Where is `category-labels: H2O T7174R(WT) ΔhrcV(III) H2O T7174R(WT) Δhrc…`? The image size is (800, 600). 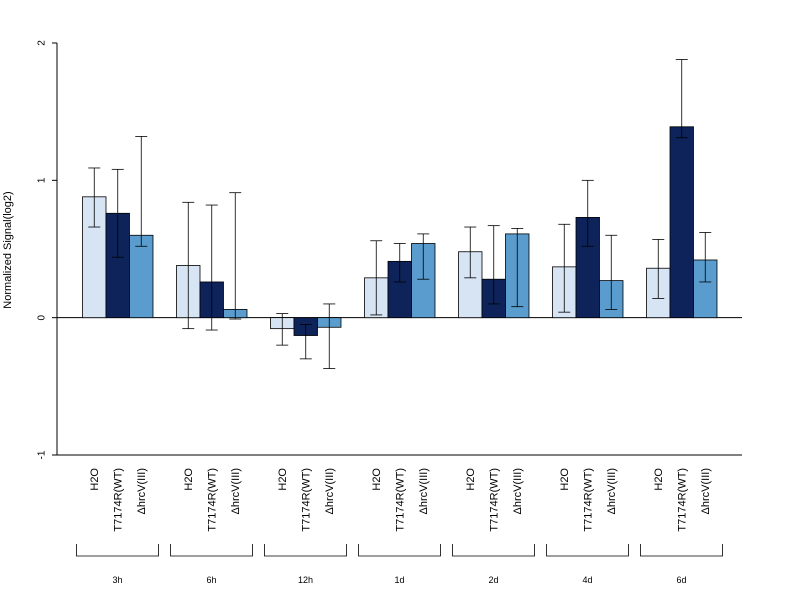 category-labels: H2O T7174R(WT) ΔhrcV(III) H2O T7174R(WT) Δhrc… is located at coordinates (400, 500).